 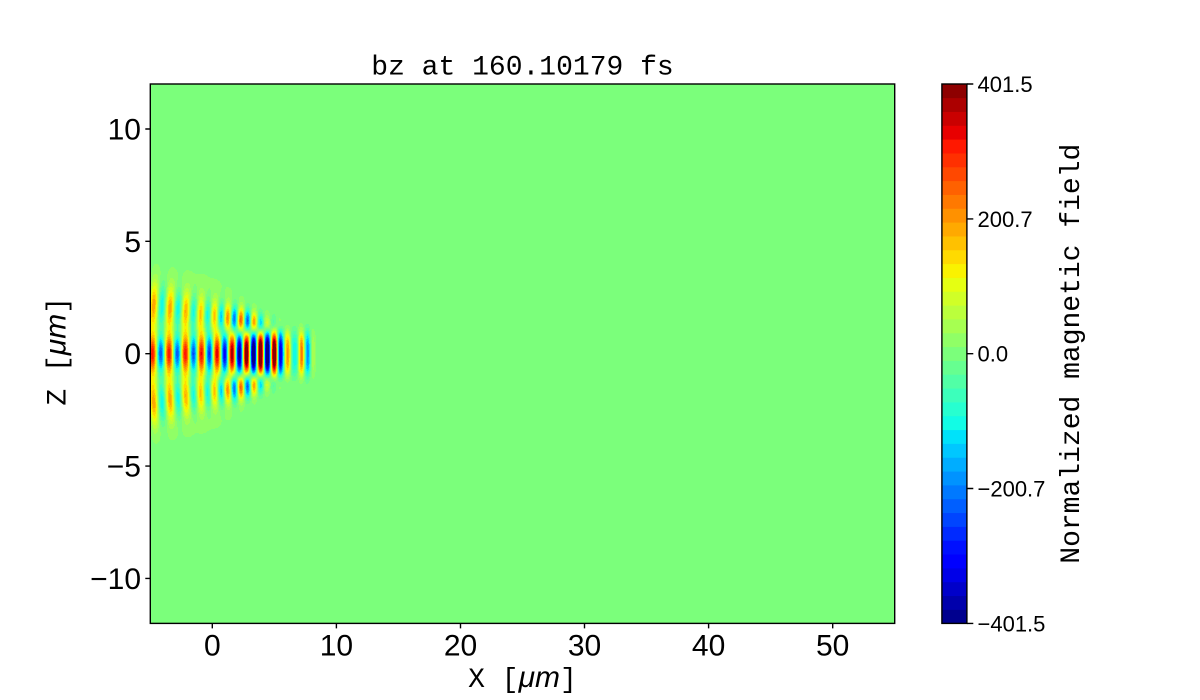 I want to click on svg-text: 0.0, so click(x=993, y=354).